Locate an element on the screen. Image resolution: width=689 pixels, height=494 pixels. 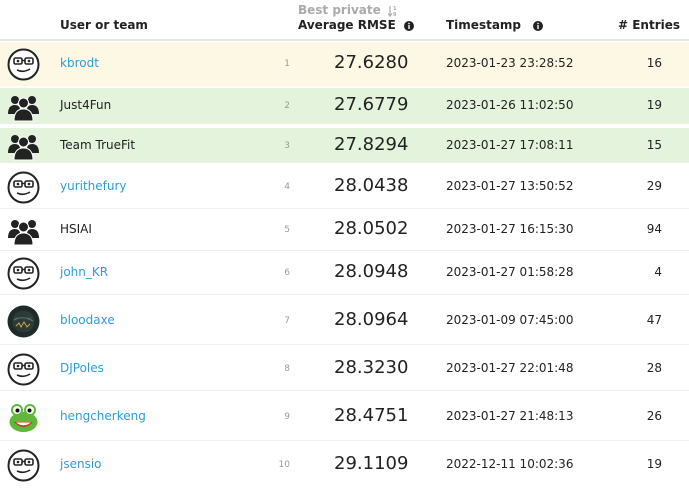
col-average-rmse-label: Average RMSE is located at coordinates (347, 25).